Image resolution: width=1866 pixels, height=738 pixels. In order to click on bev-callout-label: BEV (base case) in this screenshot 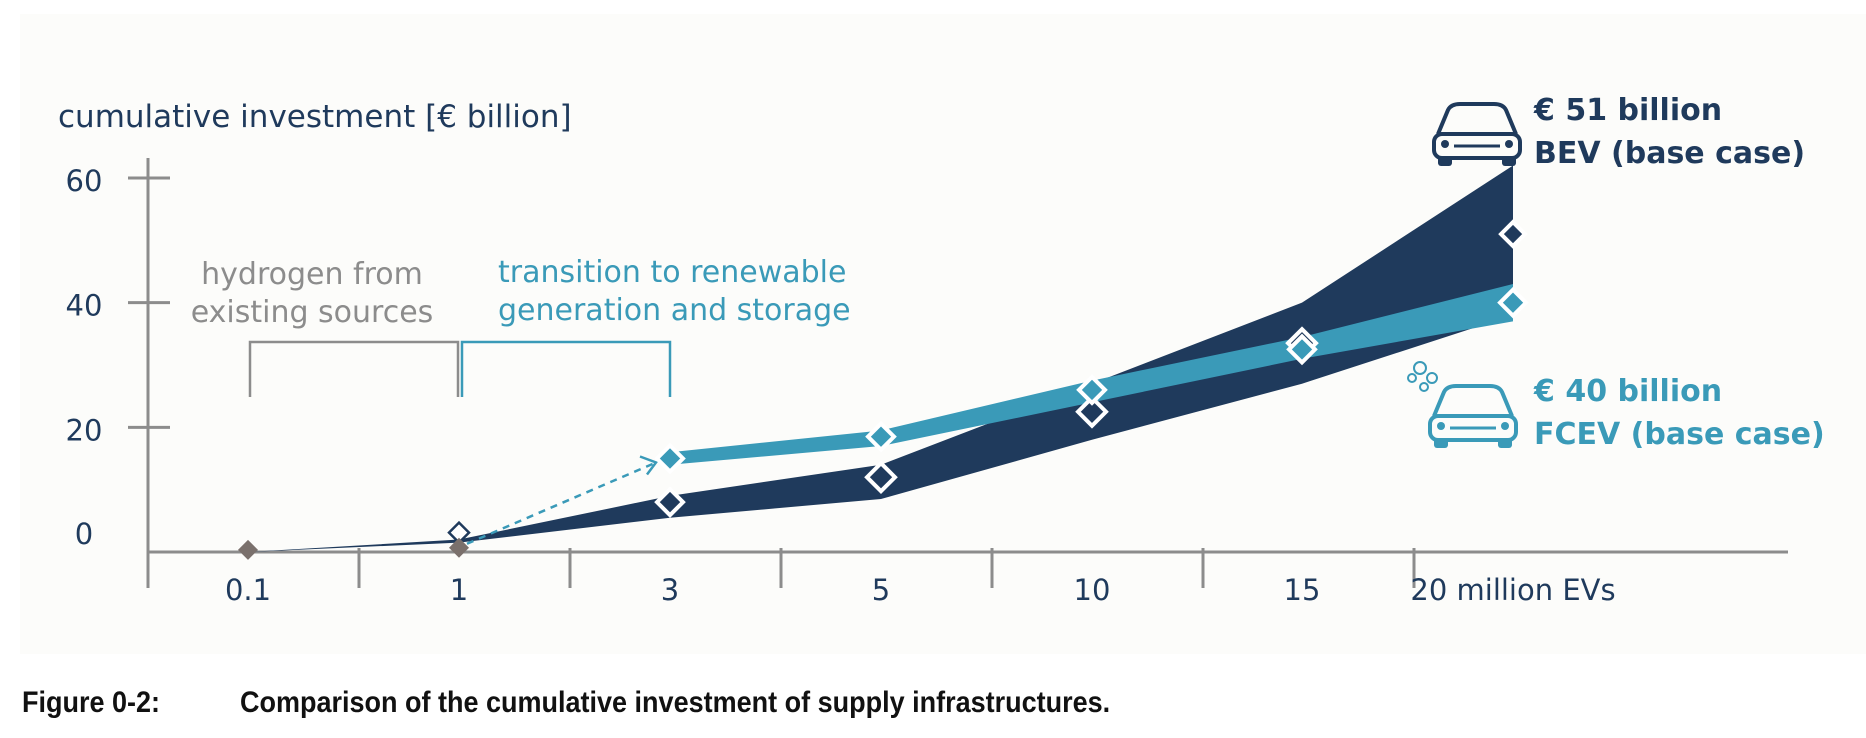, I will do `click(1669, 153)`.